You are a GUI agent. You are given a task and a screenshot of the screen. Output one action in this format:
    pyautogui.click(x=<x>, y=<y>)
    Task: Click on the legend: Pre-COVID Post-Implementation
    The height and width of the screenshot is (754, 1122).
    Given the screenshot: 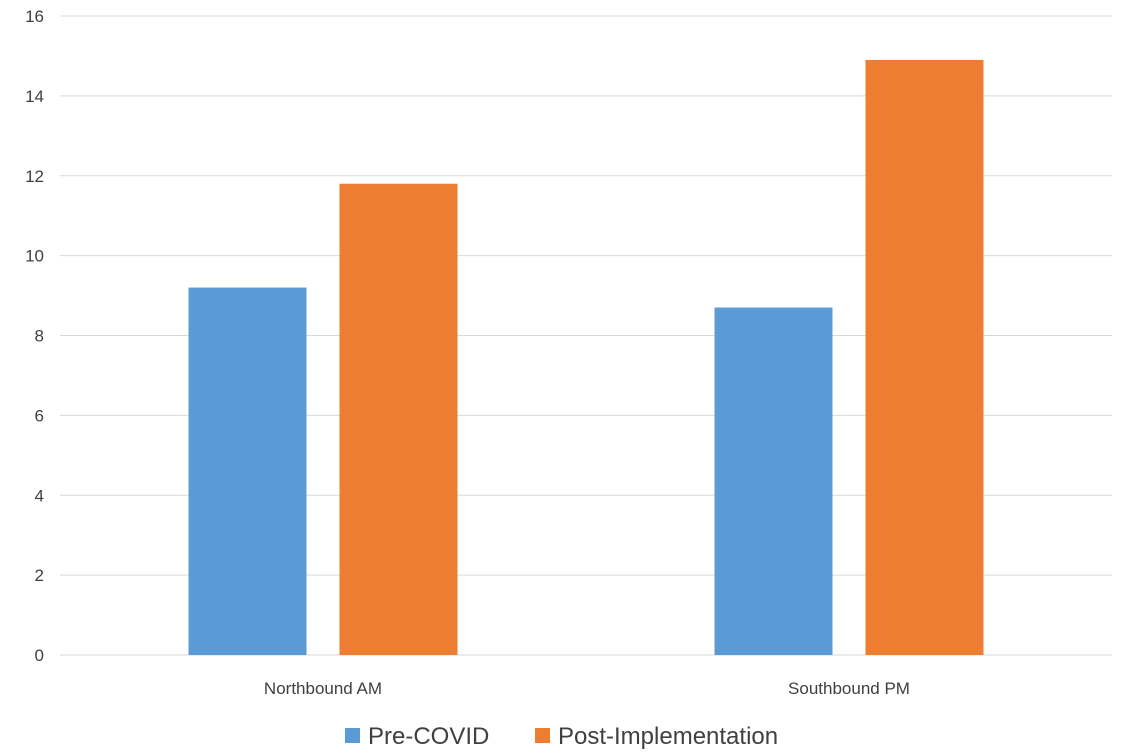 What is the action you would take?
    pyautogui.click(x=561, y=736)
    